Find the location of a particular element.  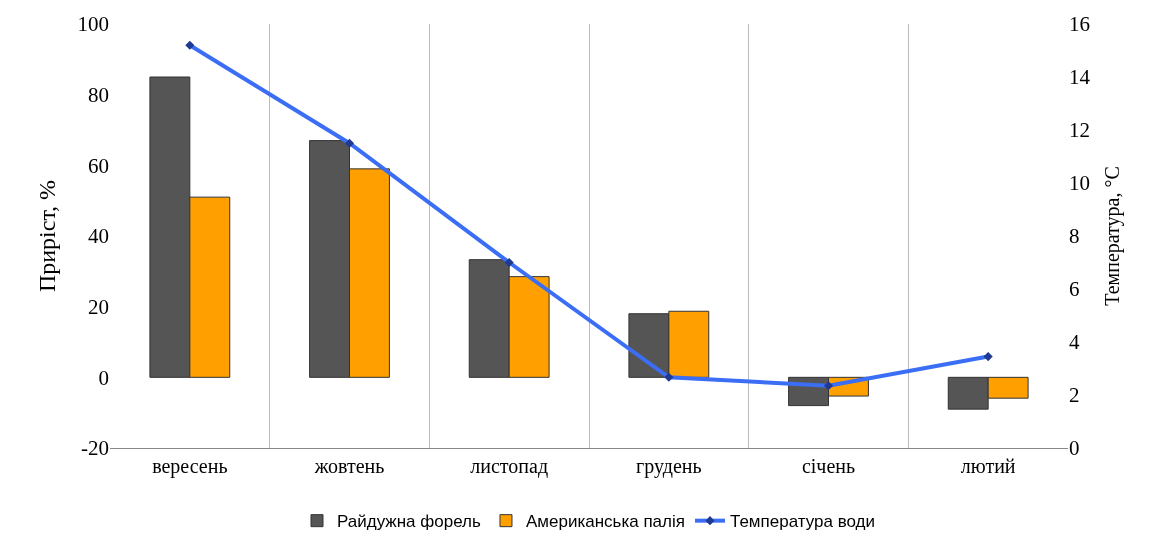

y-tick-label: 20 is located at coordinates (98, 307).